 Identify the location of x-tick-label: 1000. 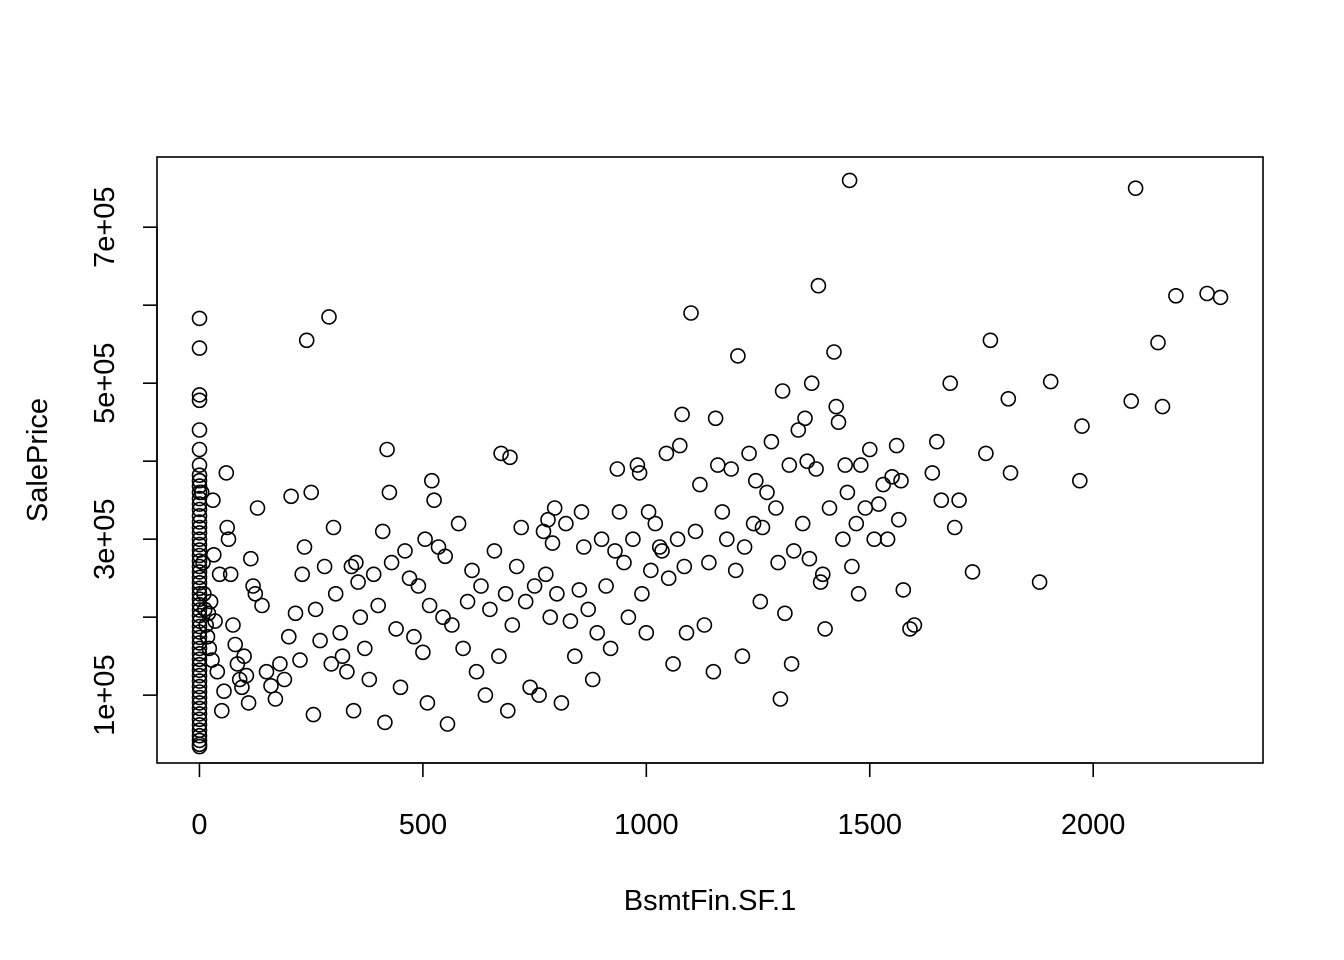
(646, 825).